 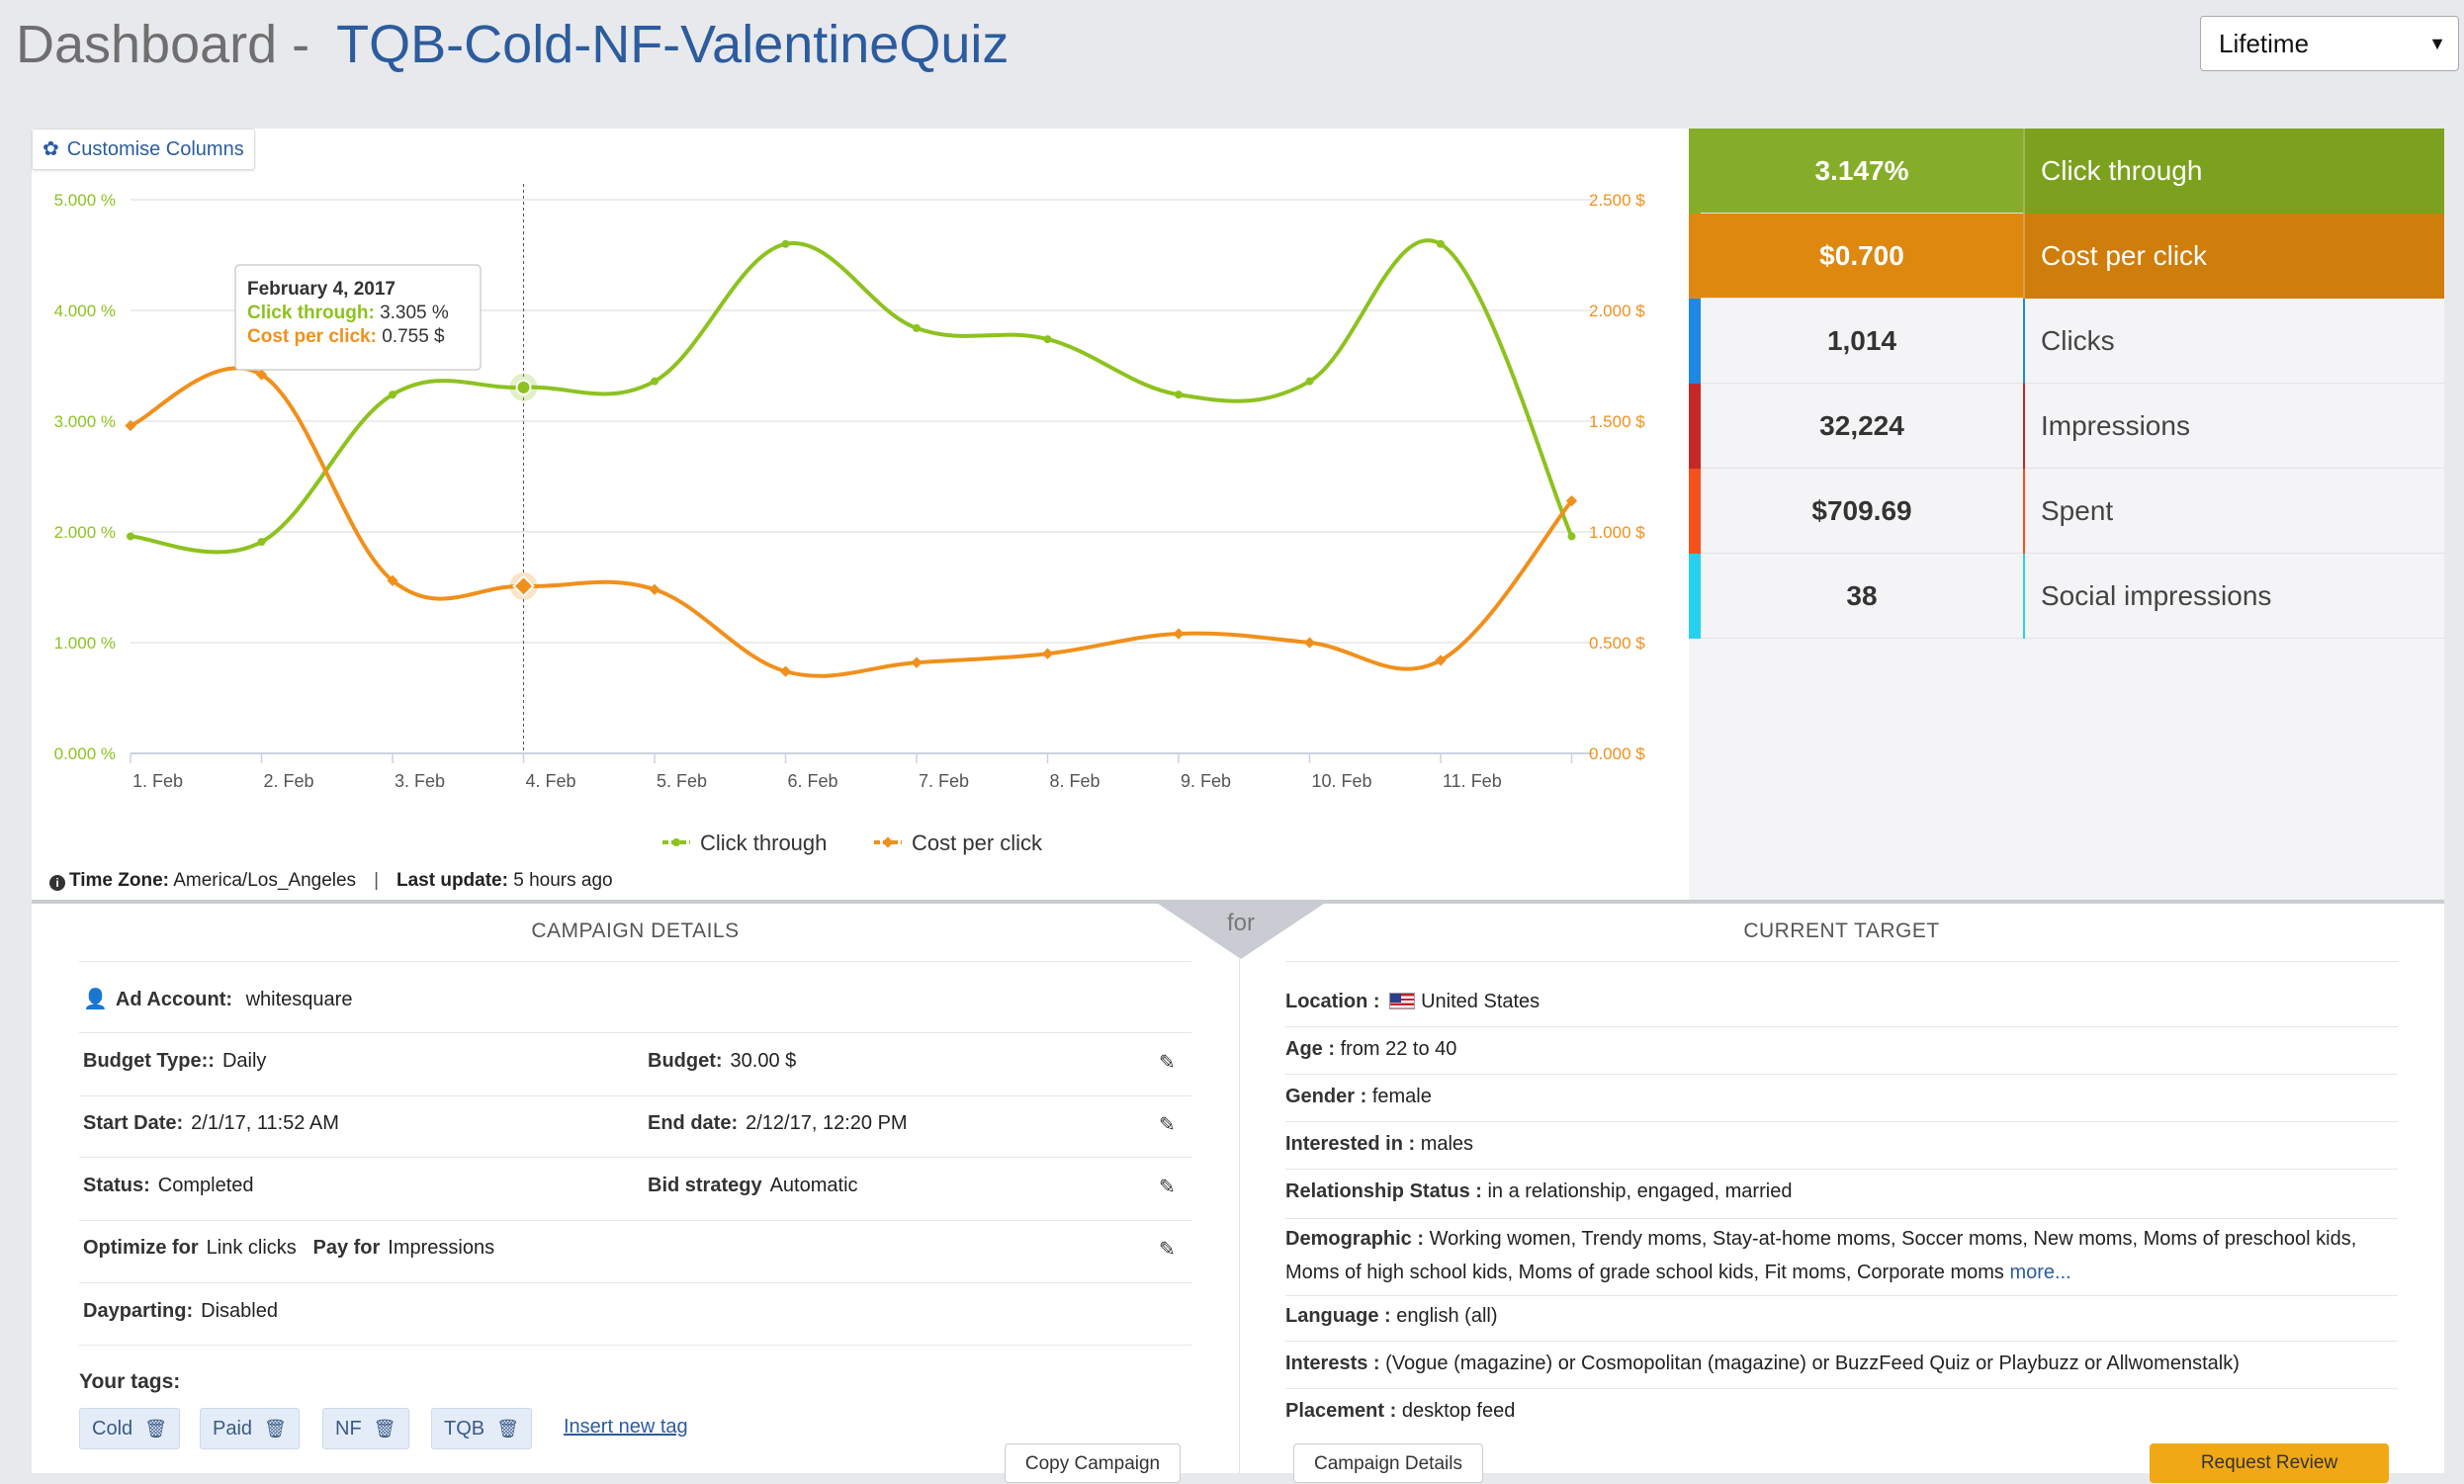 I want to click on status-field: Status: Completed, so click(x=169, y=1186).